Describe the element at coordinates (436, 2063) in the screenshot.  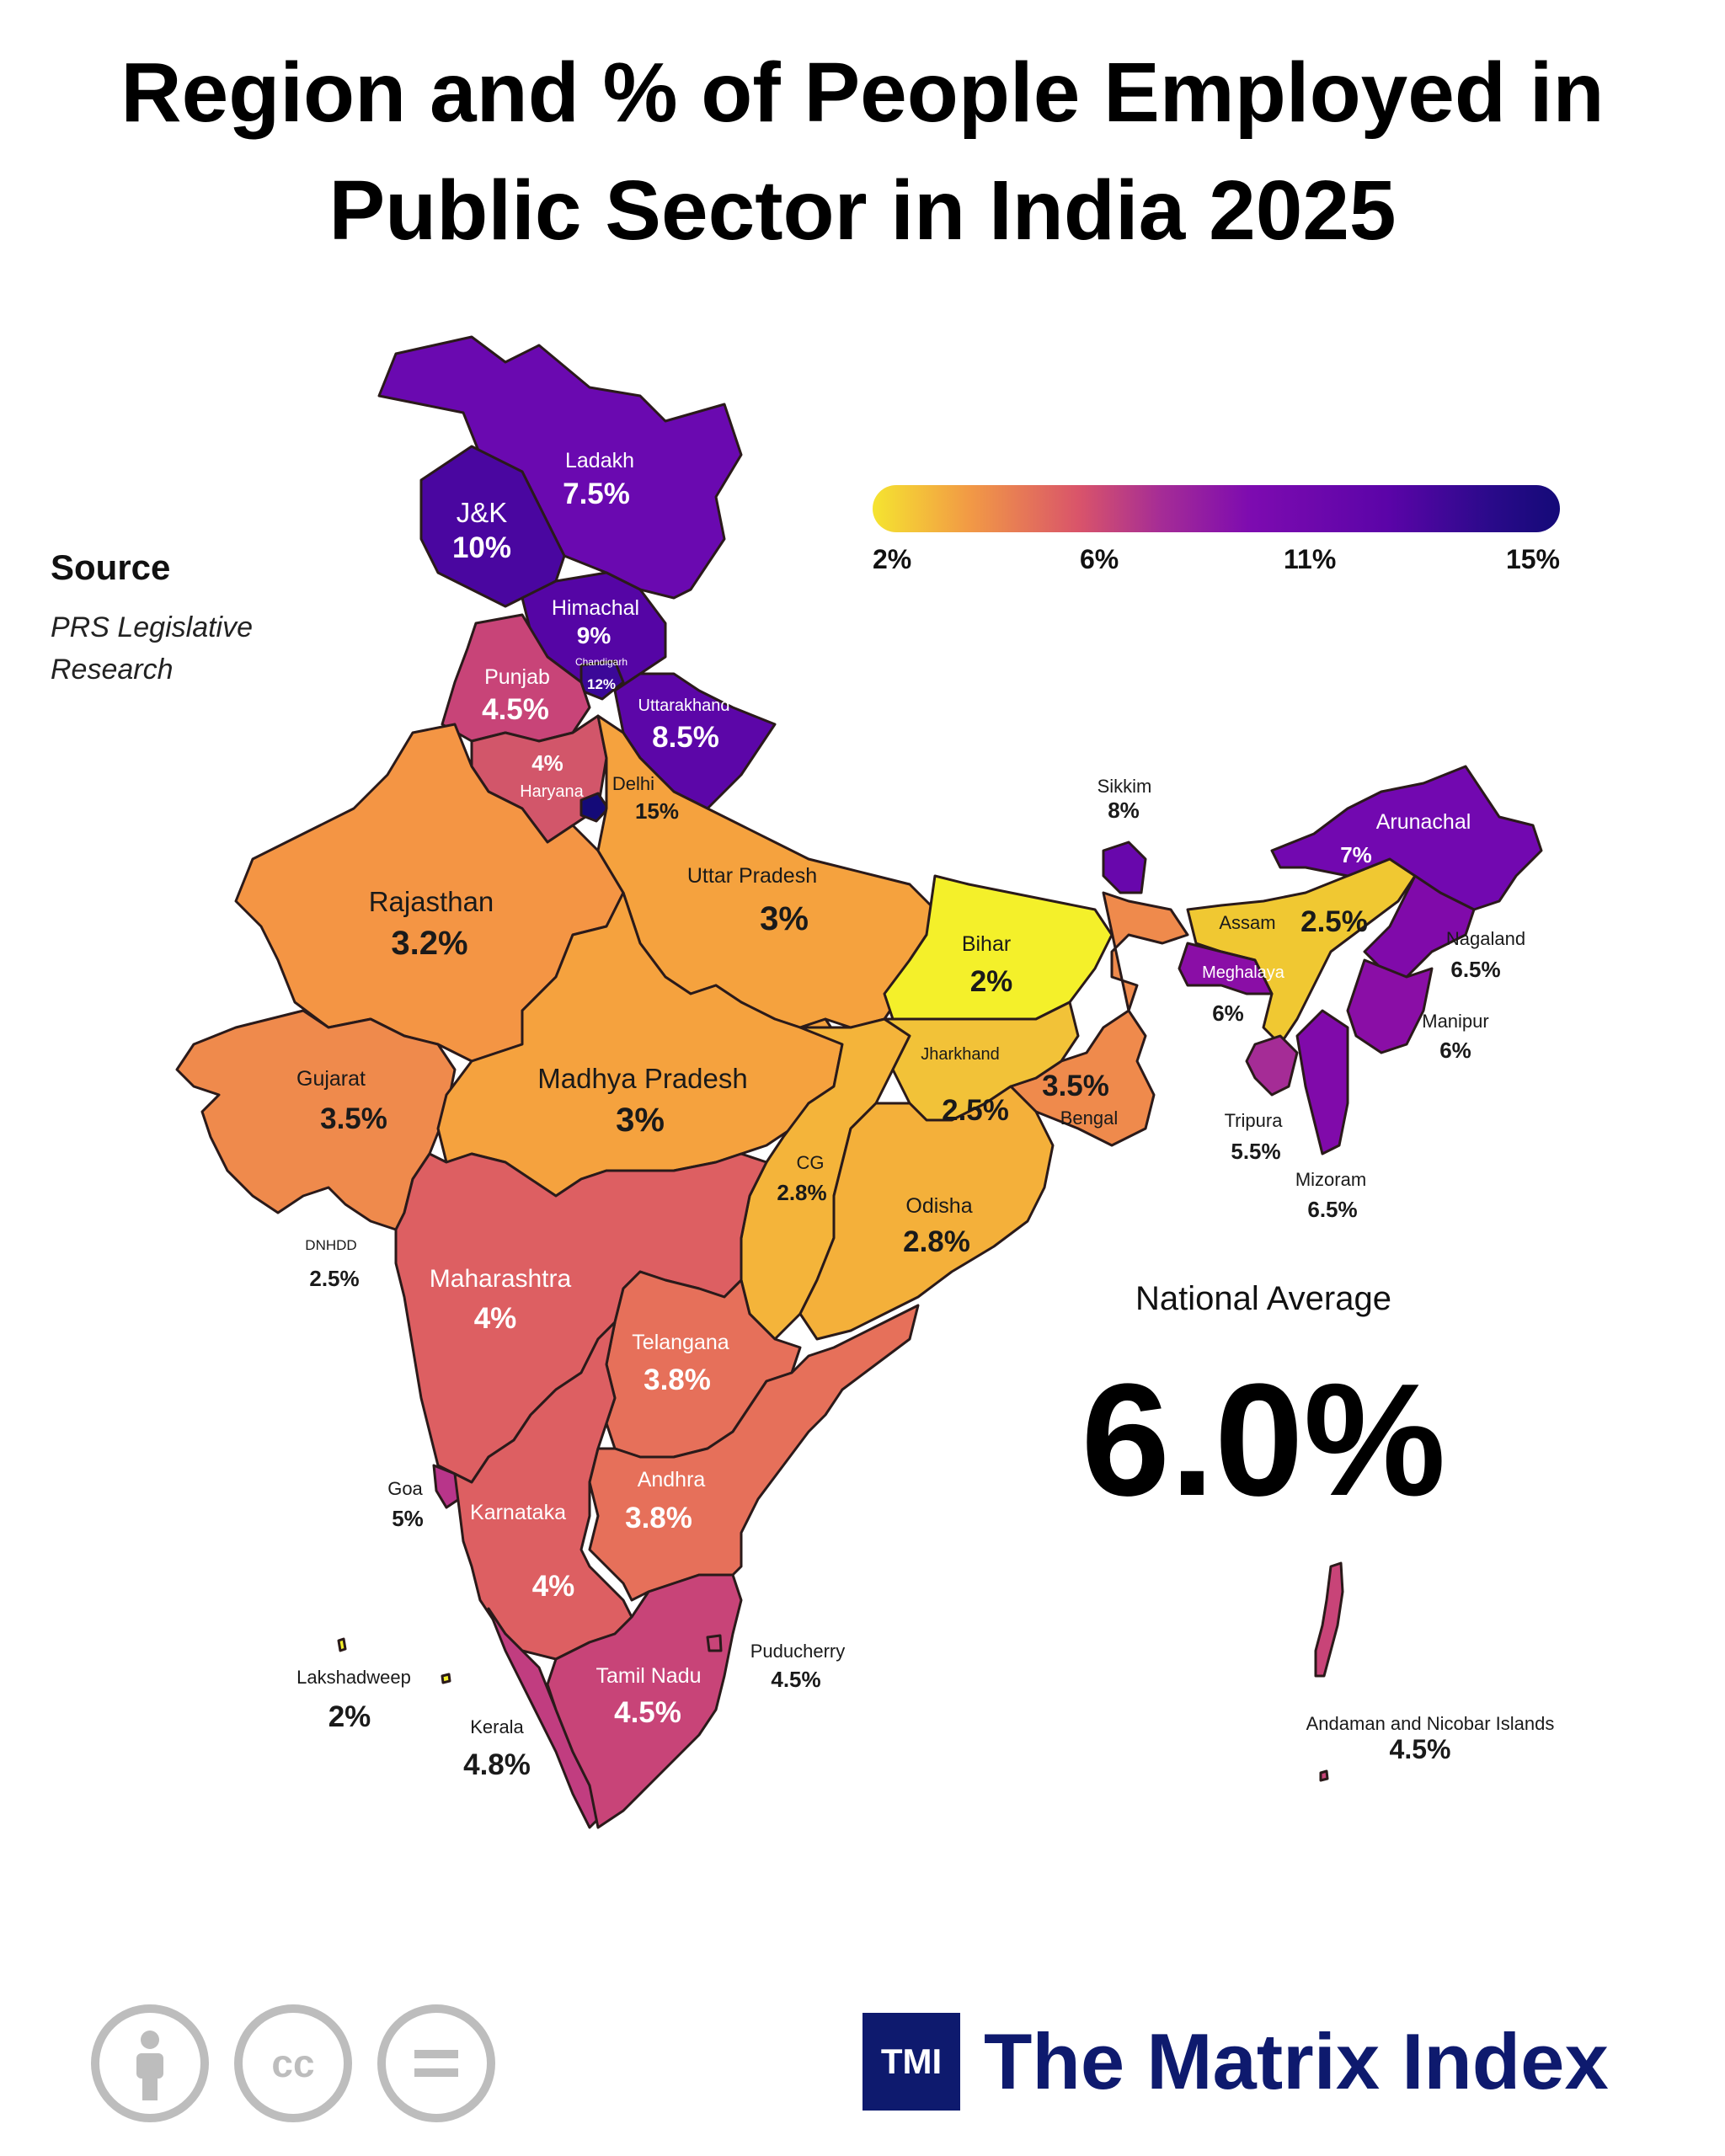
I see `no-derivatives-icon` at that location.